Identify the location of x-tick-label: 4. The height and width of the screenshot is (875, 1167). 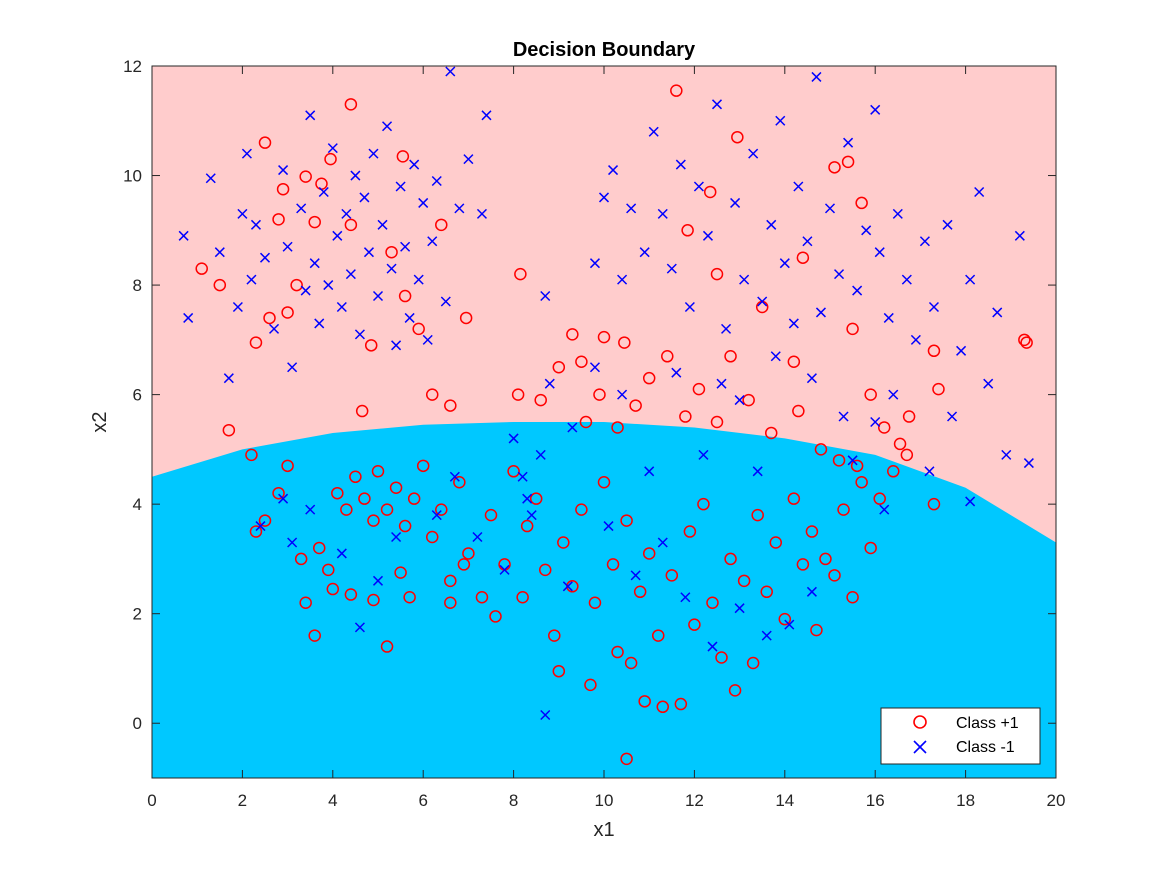
(332, 800).